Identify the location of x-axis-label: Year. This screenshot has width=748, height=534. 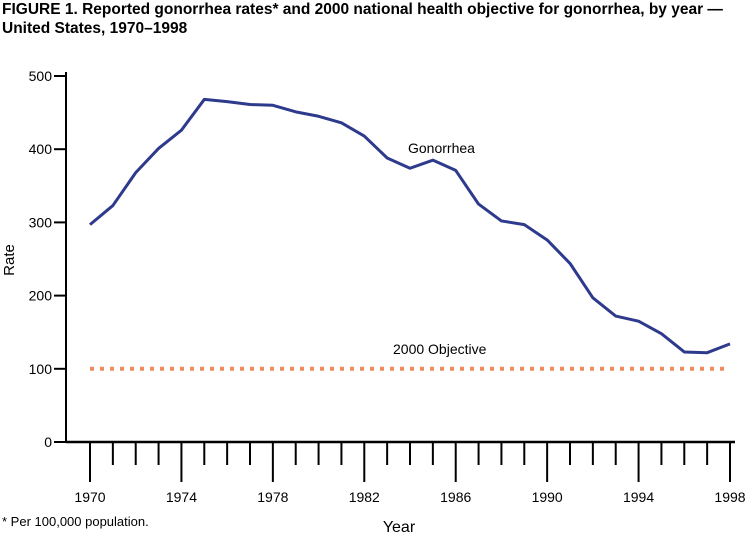
(399, 526).